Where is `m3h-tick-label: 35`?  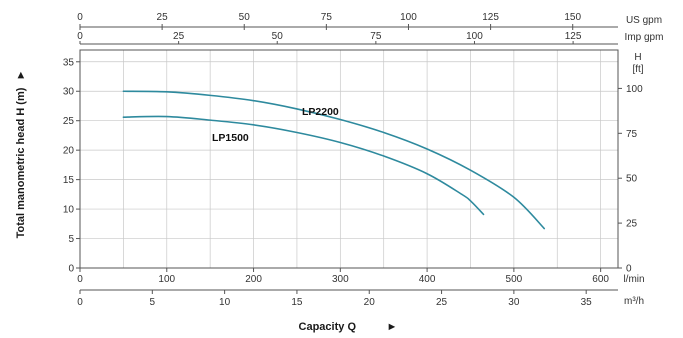 m3h-tick-label: 35 is located at coordinates (587, 302).